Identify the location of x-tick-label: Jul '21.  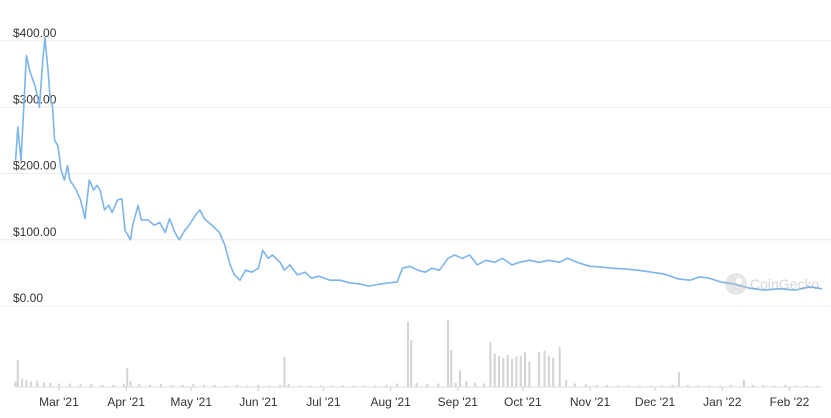
(323, 402).